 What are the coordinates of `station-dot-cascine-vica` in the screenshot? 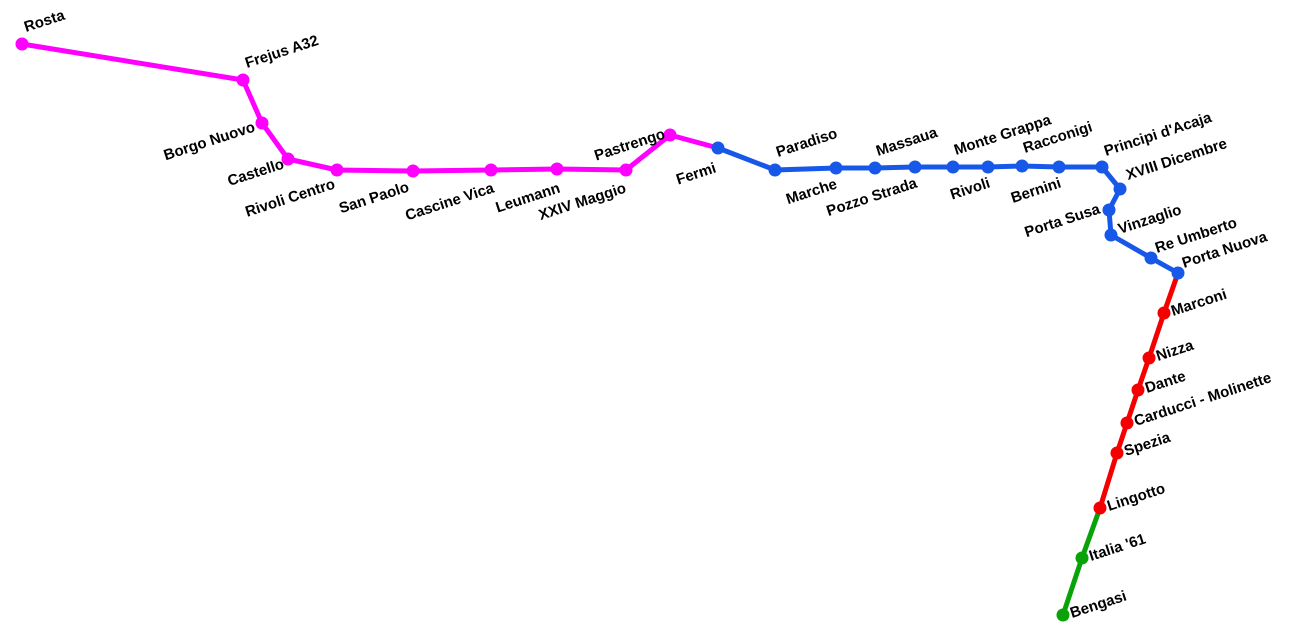 It's located at (491, 170).